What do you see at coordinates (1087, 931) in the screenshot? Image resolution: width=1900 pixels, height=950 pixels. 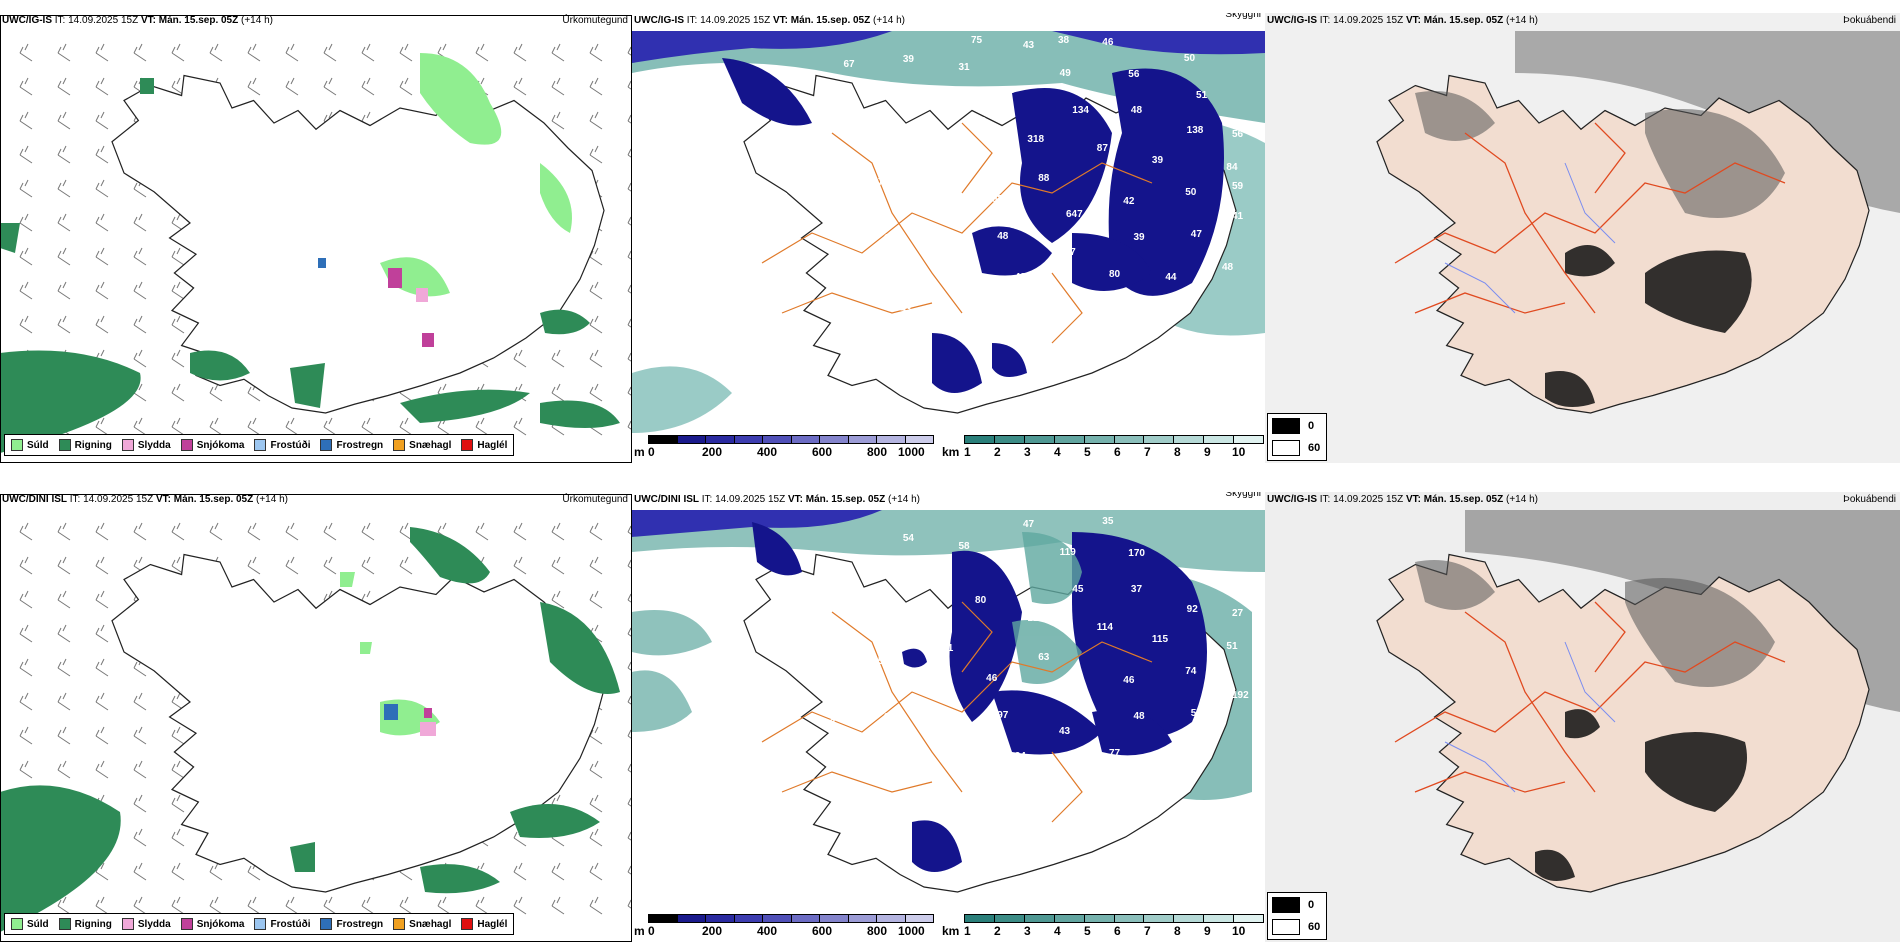 I see `colorbar-tick: 5` at bounding box center [1087, 931].